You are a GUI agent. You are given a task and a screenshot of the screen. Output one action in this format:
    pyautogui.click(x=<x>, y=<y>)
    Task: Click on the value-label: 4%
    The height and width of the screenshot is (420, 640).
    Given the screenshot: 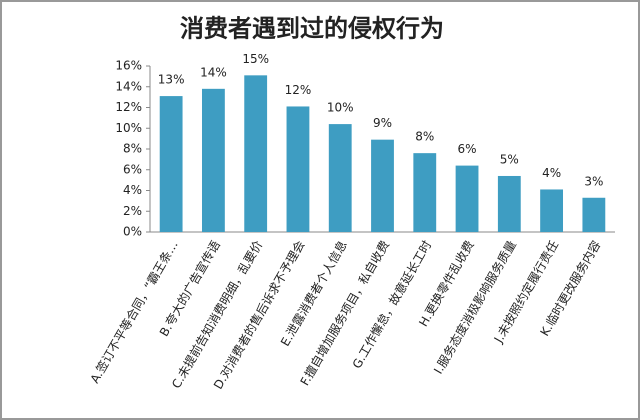 What is the action you would take?
    pyautogui.click(x=551, y=173)
    